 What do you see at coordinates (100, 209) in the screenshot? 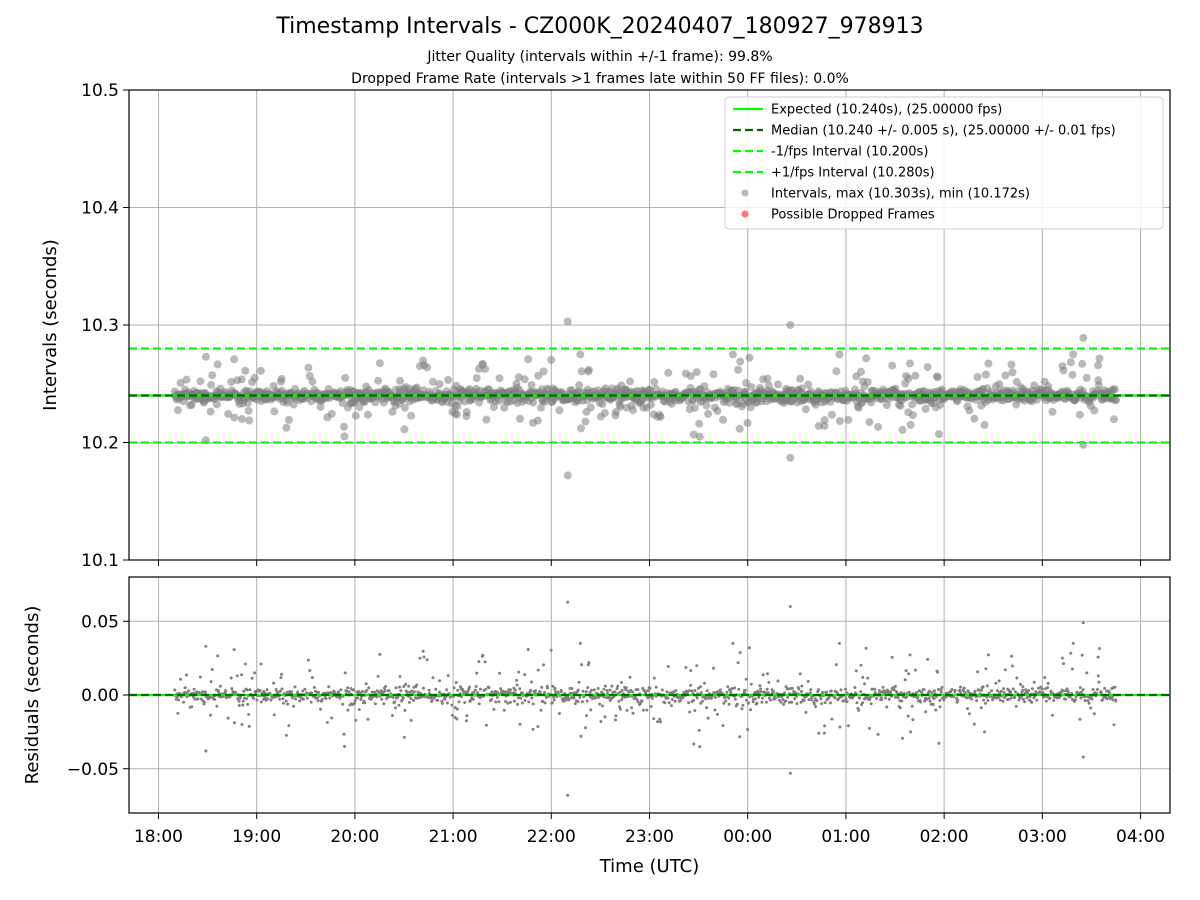
I see `y-tick-label-top: 10.4` at bounding box center [100, 209].